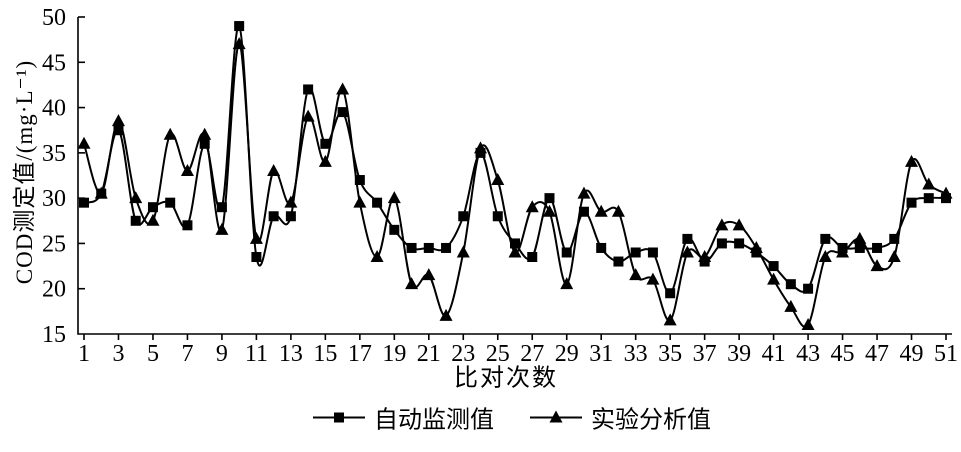 The height and width of the screenshot is (452, 961). I want to click on x-tick-label-31: 31, so click(601, 354).